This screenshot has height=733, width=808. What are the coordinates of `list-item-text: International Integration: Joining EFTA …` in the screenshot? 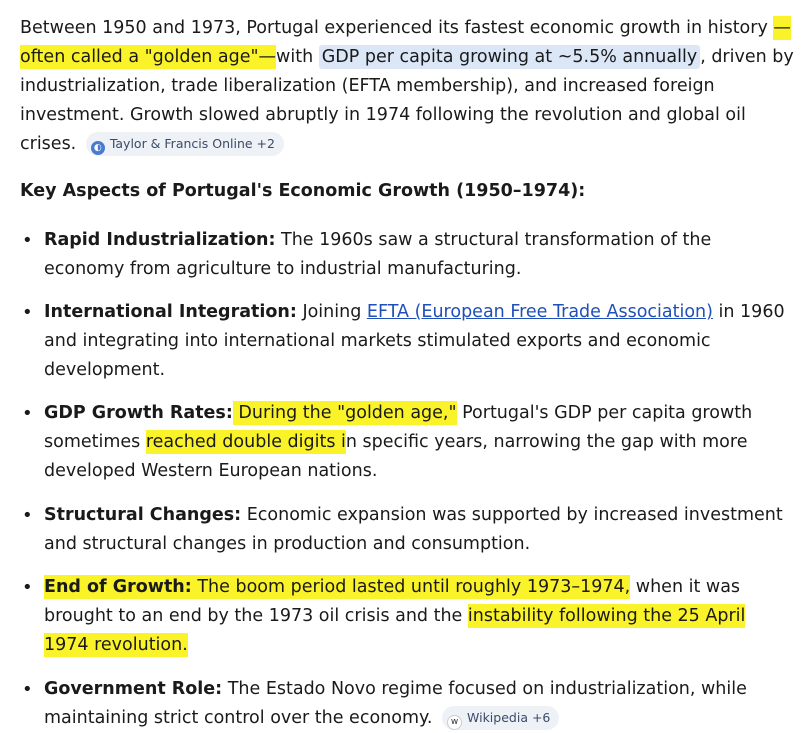 It's located at (417, 341).